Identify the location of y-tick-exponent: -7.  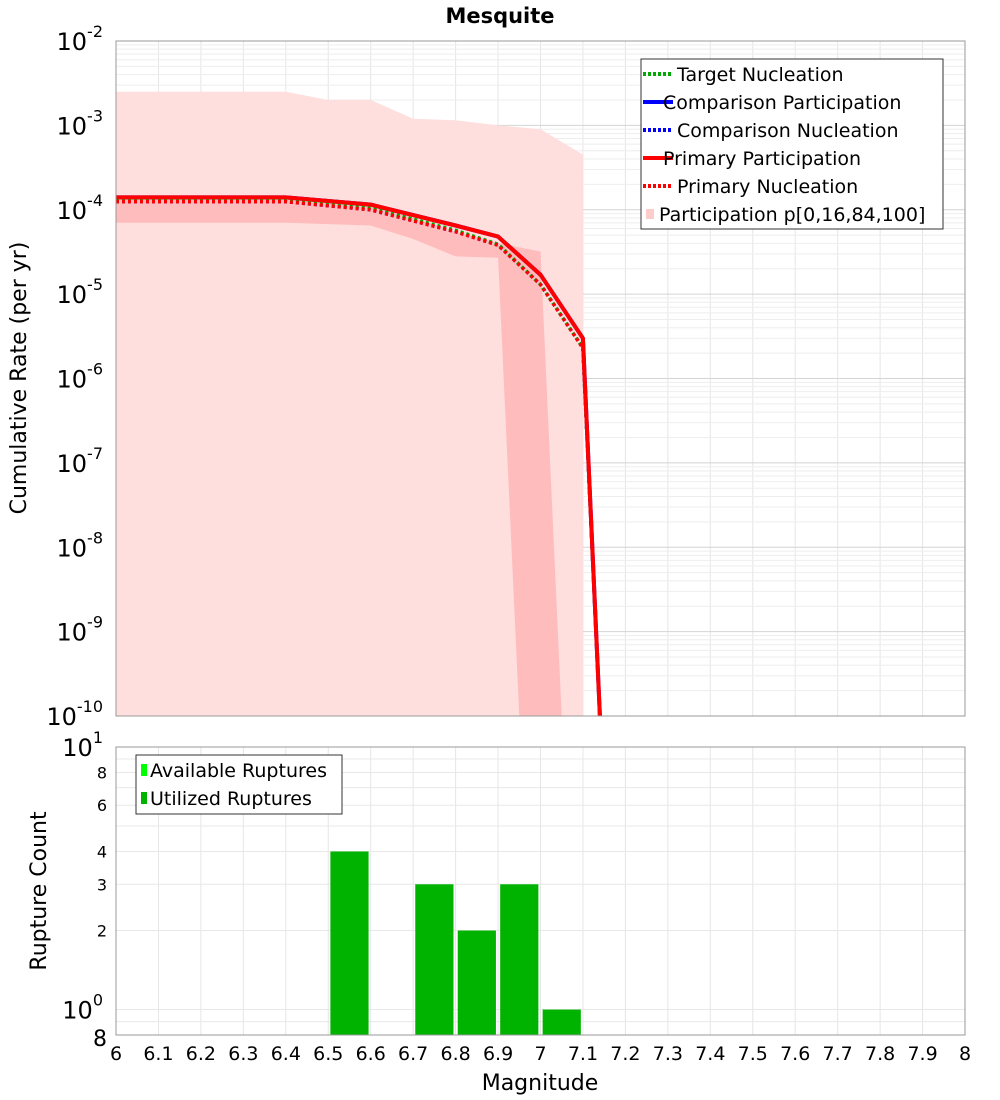
(95, 453).